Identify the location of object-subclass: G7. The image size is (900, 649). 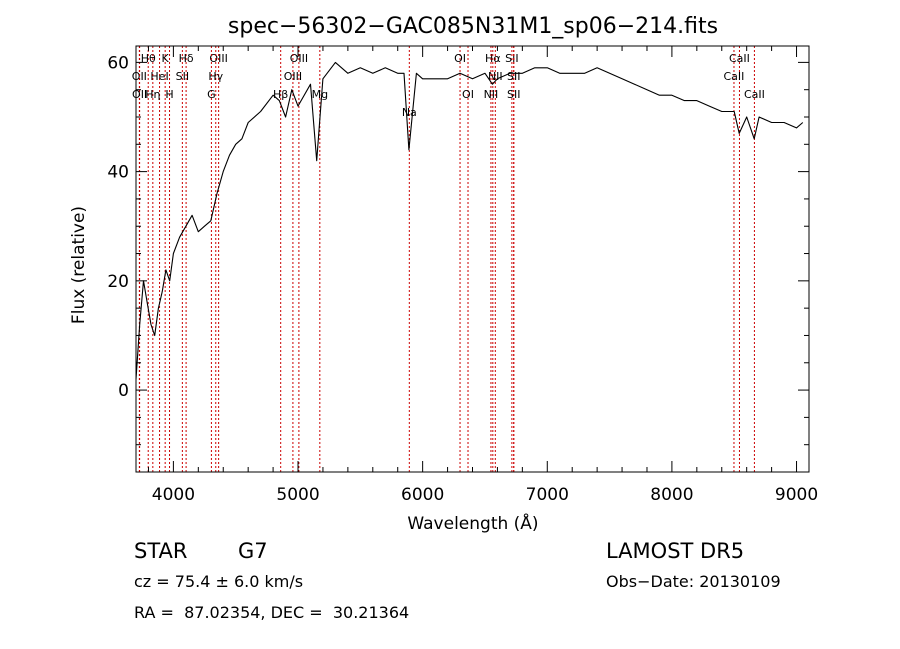
(253, 551).